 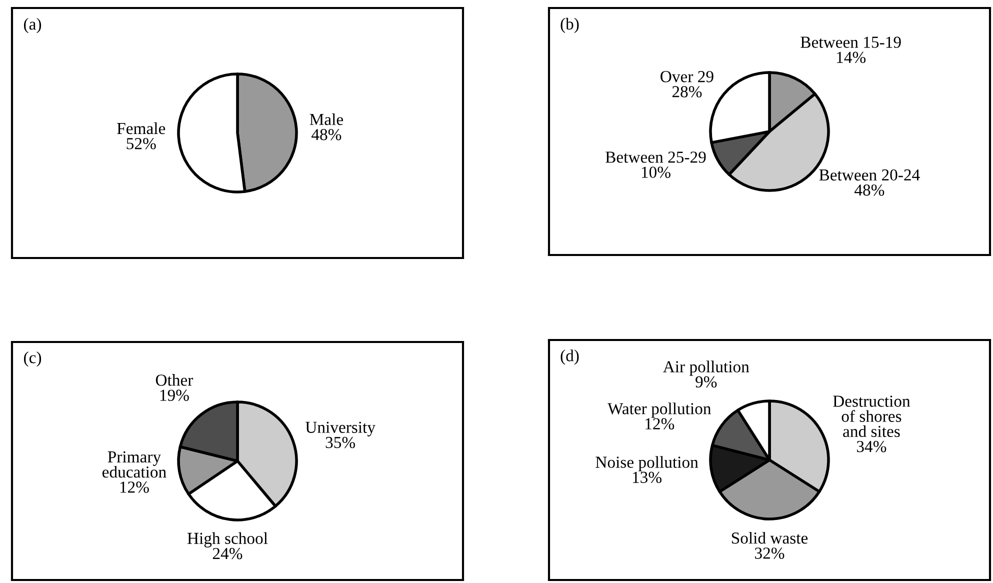 I want to click on data-label: 24%, so click(x=227, y=554).